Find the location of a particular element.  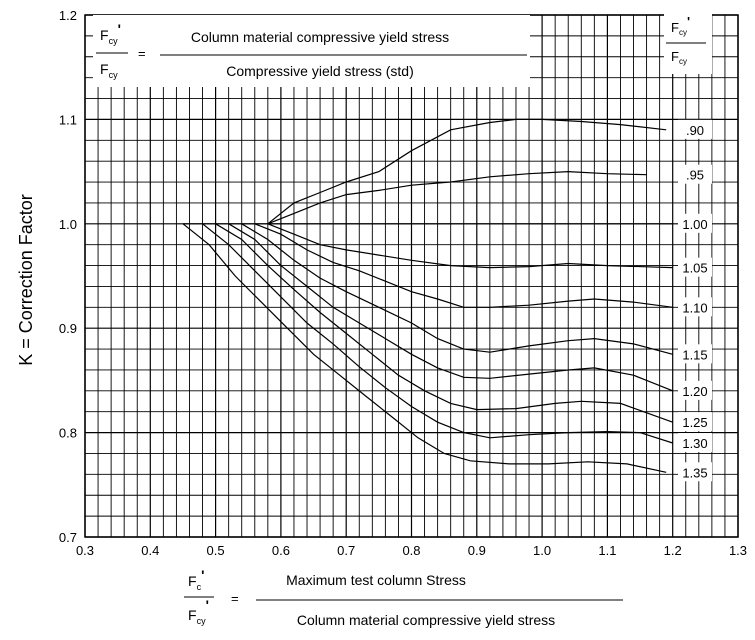

series-line-p95 is located at coordinates (457, 197).